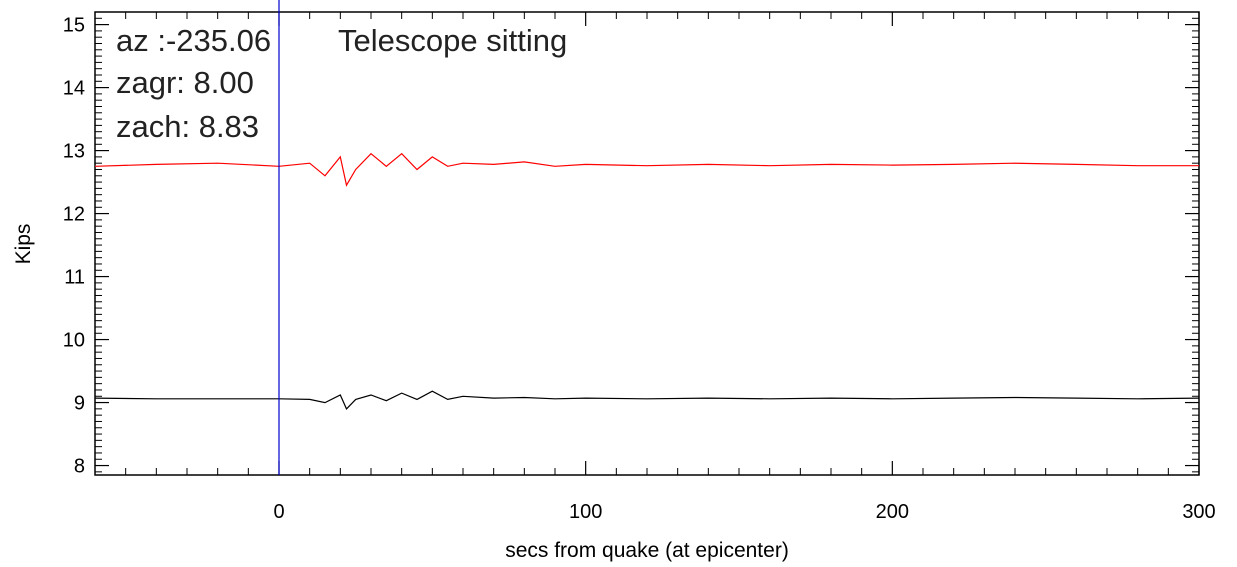 This screenshot has width=1237, height=567. Describe the element at coordinates (74, 278) in the screenshot. I see `y-tick-label: 11` at that location.